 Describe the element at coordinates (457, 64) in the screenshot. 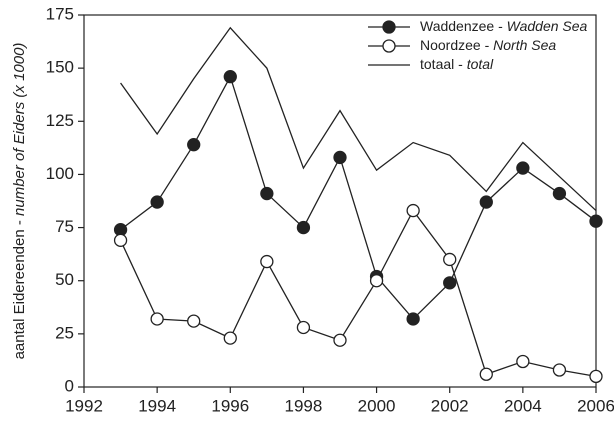

I see `legend-label: totaal - total` at that location.